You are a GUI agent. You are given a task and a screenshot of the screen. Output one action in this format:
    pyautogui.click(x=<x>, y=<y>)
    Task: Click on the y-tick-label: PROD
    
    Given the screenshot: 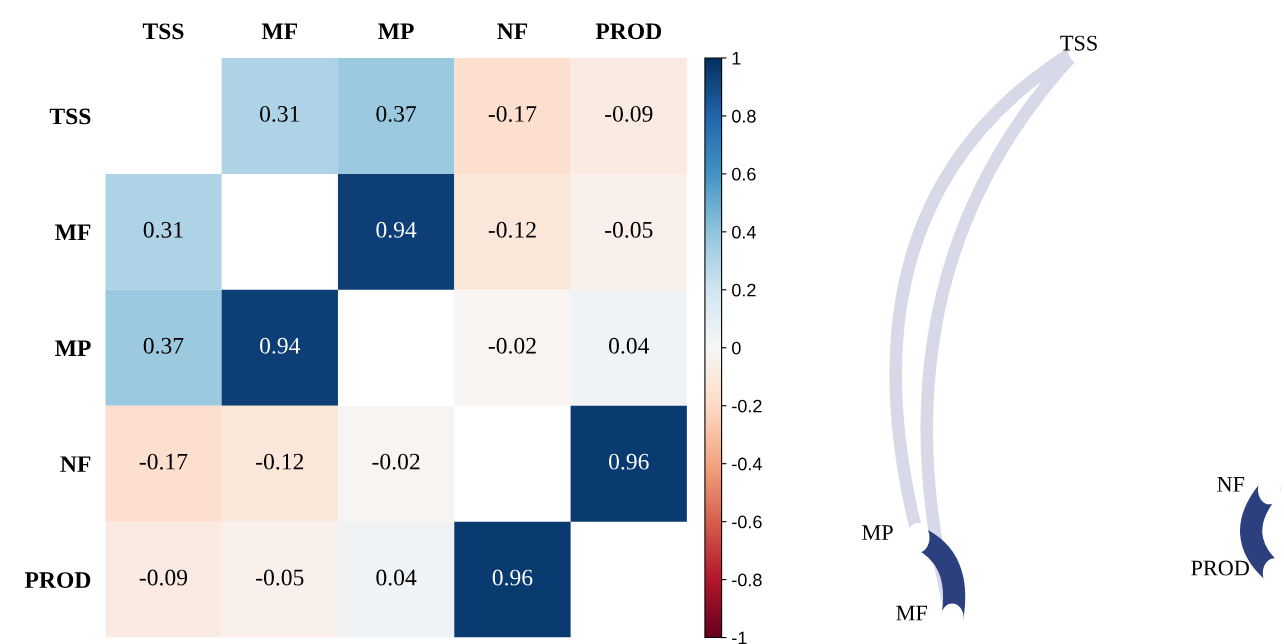 What is the action you would take?
    pyautogui.click(x=57, y=580)
    